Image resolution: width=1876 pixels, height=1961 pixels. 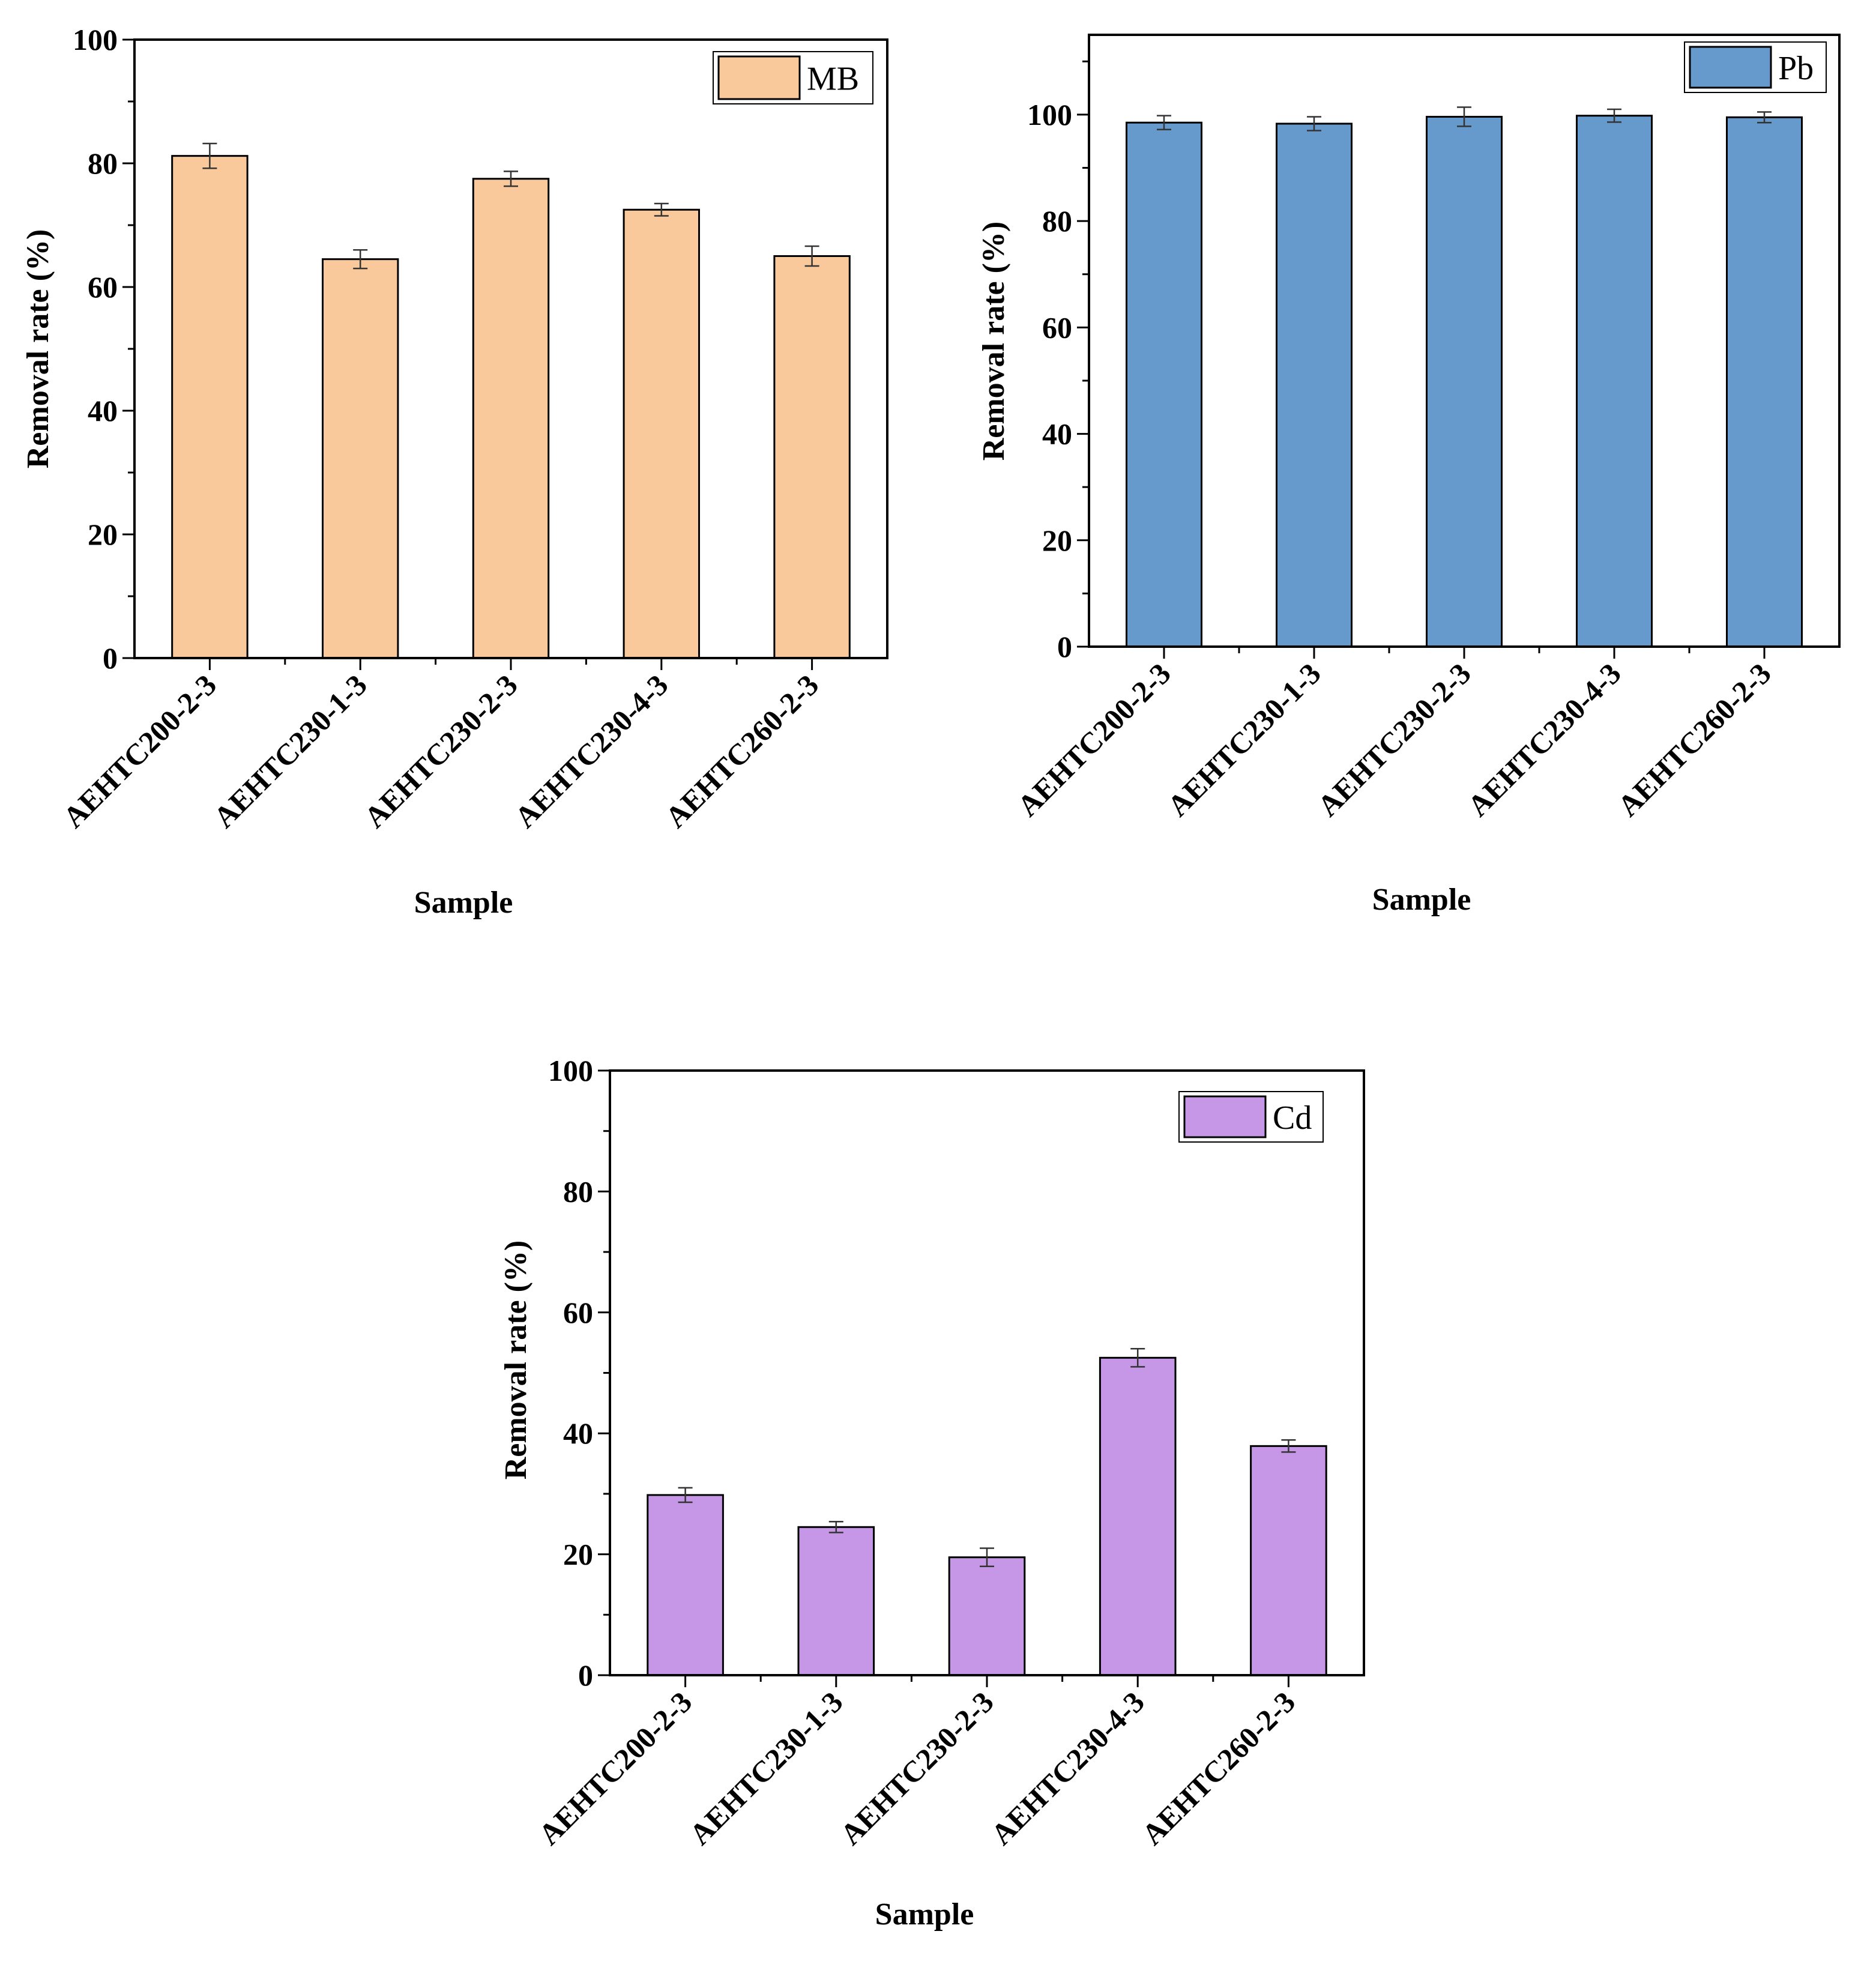 What do you see at coordinates (103, 534) in the screenshot?
I see `y-tick-label-mb: 20` at bounding box center [103, 534].